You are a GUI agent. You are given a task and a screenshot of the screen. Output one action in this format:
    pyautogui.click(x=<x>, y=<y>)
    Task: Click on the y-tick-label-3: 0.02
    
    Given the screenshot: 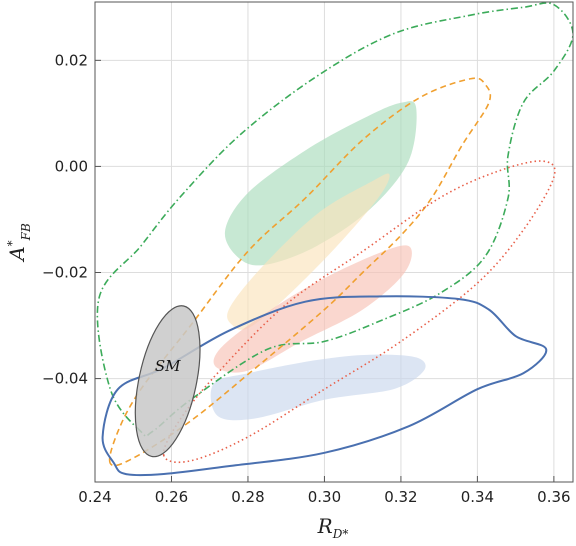 What is the action you would take?
    pyautogui.click(x=71, y=60)
    